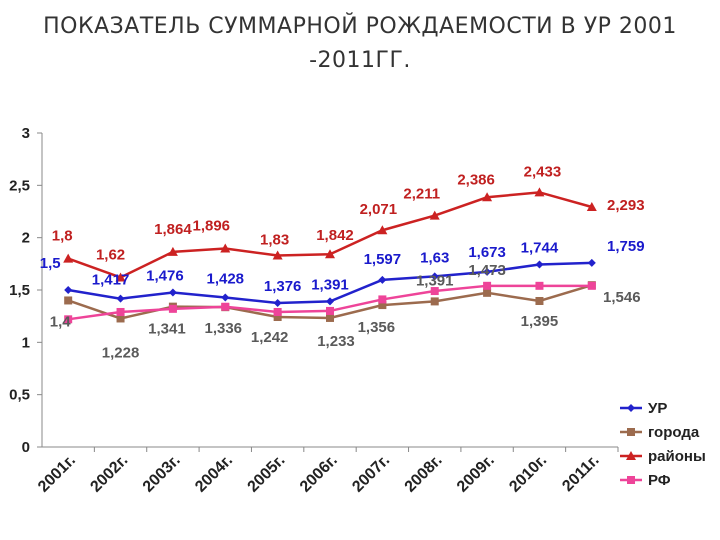  What do you see at coordinates (167, 329) in the screenshot?
I see `series-goroda-data-label: 1,341` at bounding box center [167, 329].